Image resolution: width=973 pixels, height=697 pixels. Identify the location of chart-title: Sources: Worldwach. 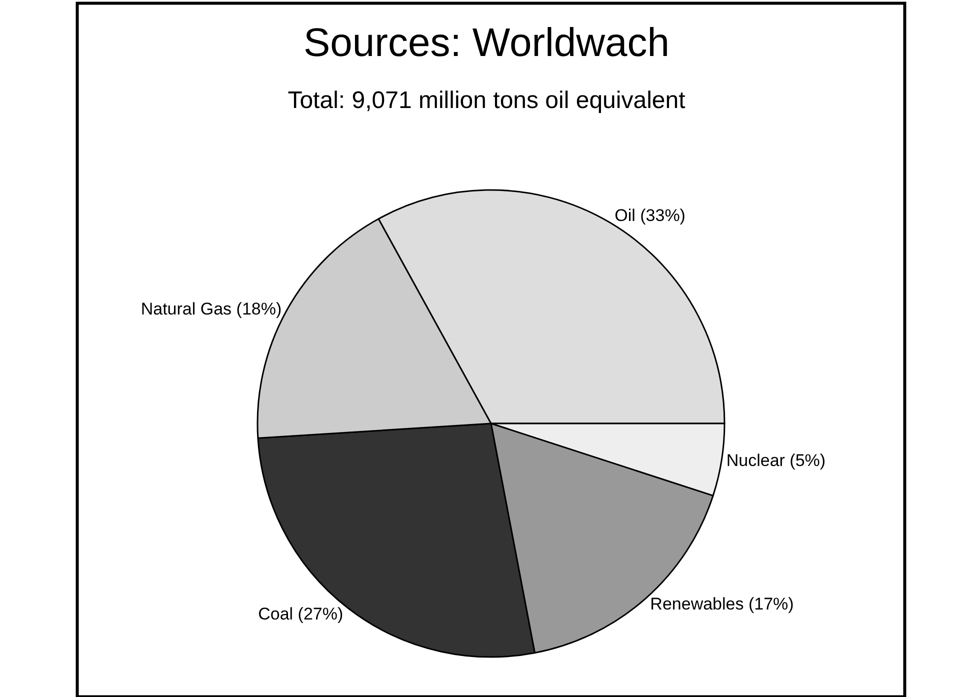
(486, 42).